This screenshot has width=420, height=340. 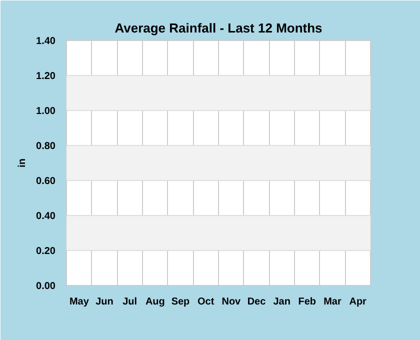 I want to click on x-tick-label: Dec, so click(x=256, y=302).